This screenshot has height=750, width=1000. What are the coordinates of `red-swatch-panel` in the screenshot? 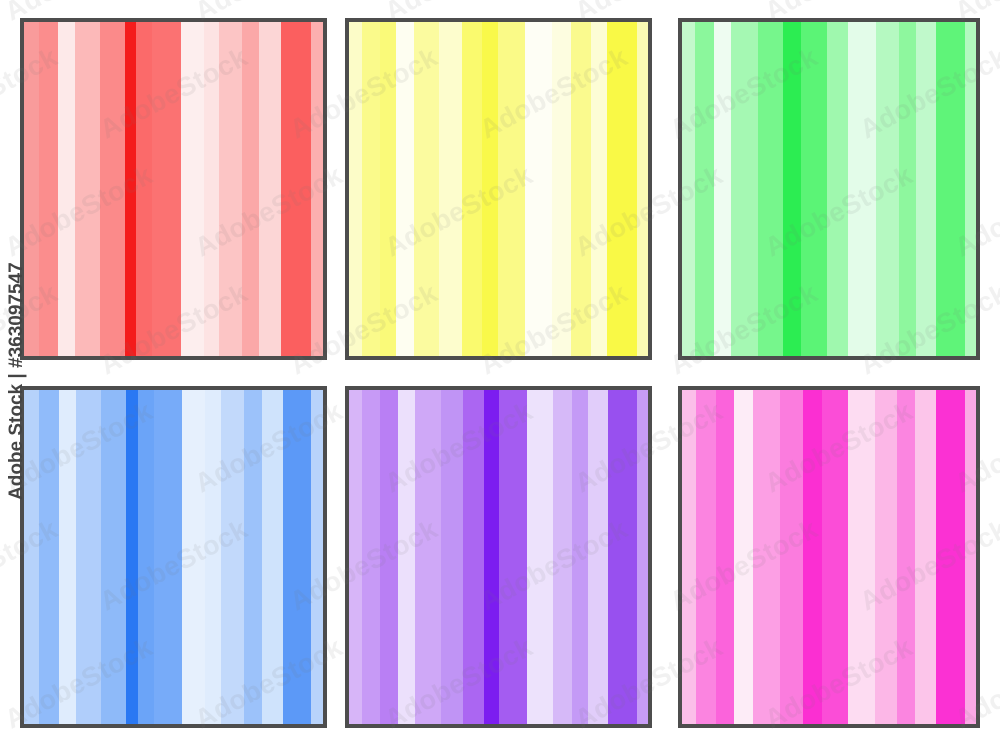 It's located at (173, 189).